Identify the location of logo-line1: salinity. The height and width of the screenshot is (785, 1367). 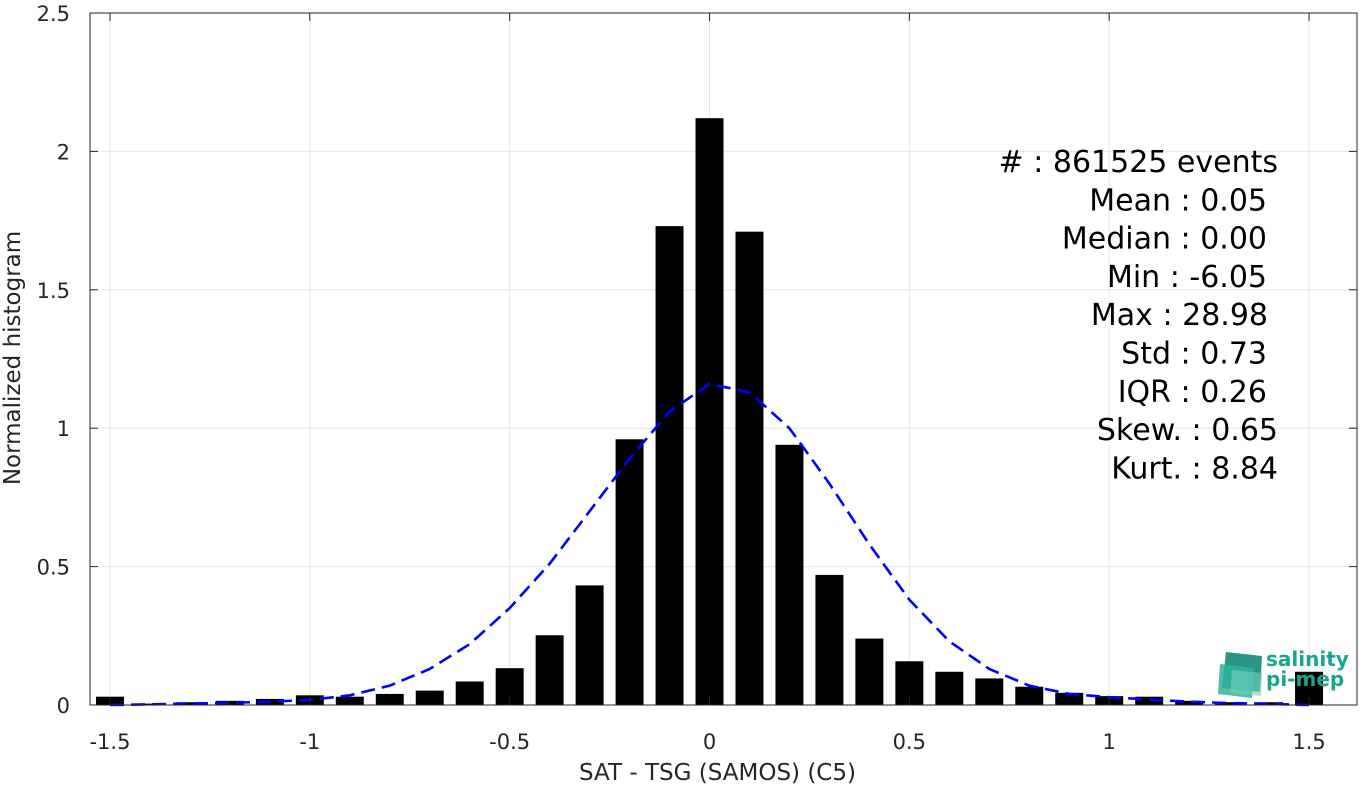
(1307, 659).